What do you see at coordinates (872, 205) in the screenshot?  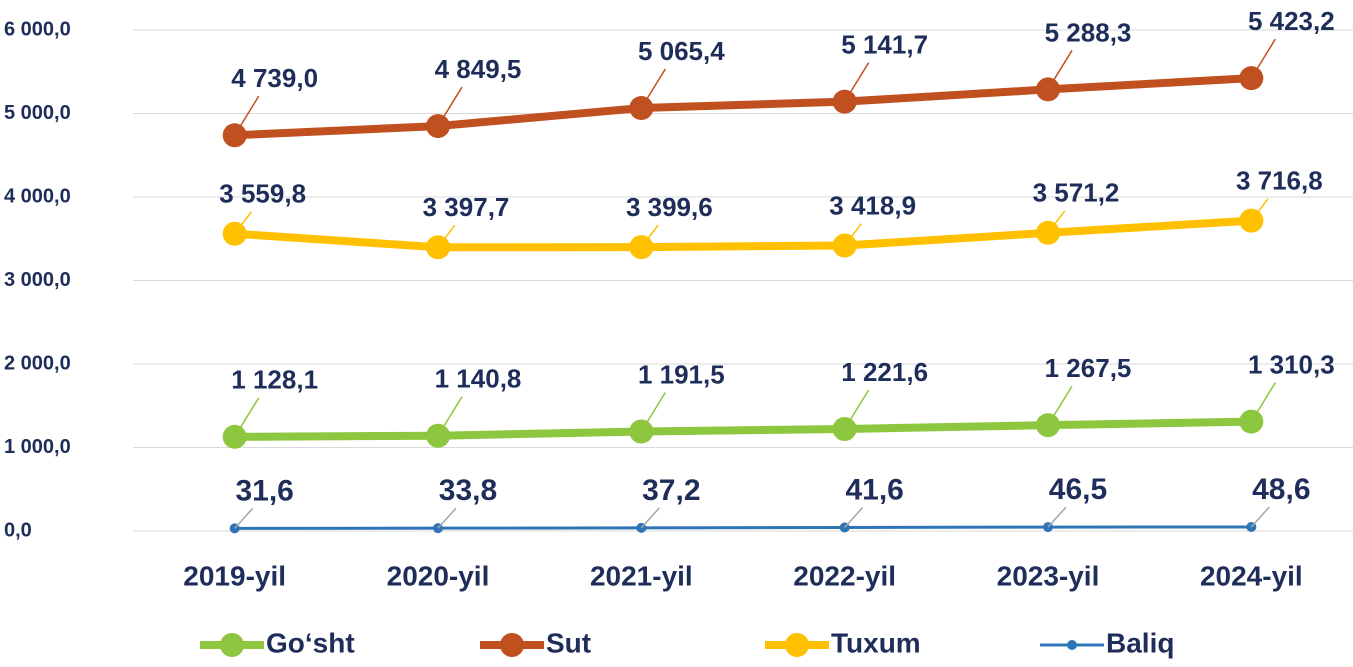 I see `data-label: 3 418,9` at bounding box center [872, 205].